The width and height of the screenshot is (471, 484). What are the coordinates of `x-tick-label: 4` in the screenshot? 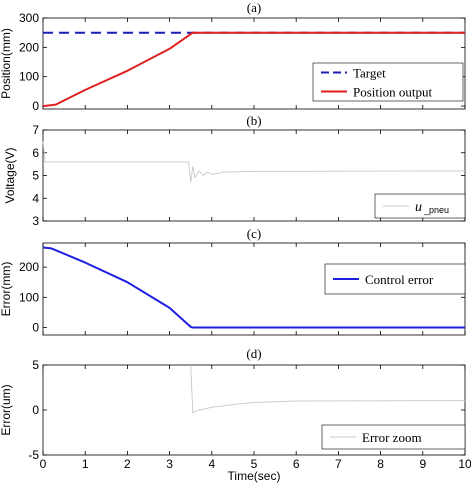 It's located at (211, 464).